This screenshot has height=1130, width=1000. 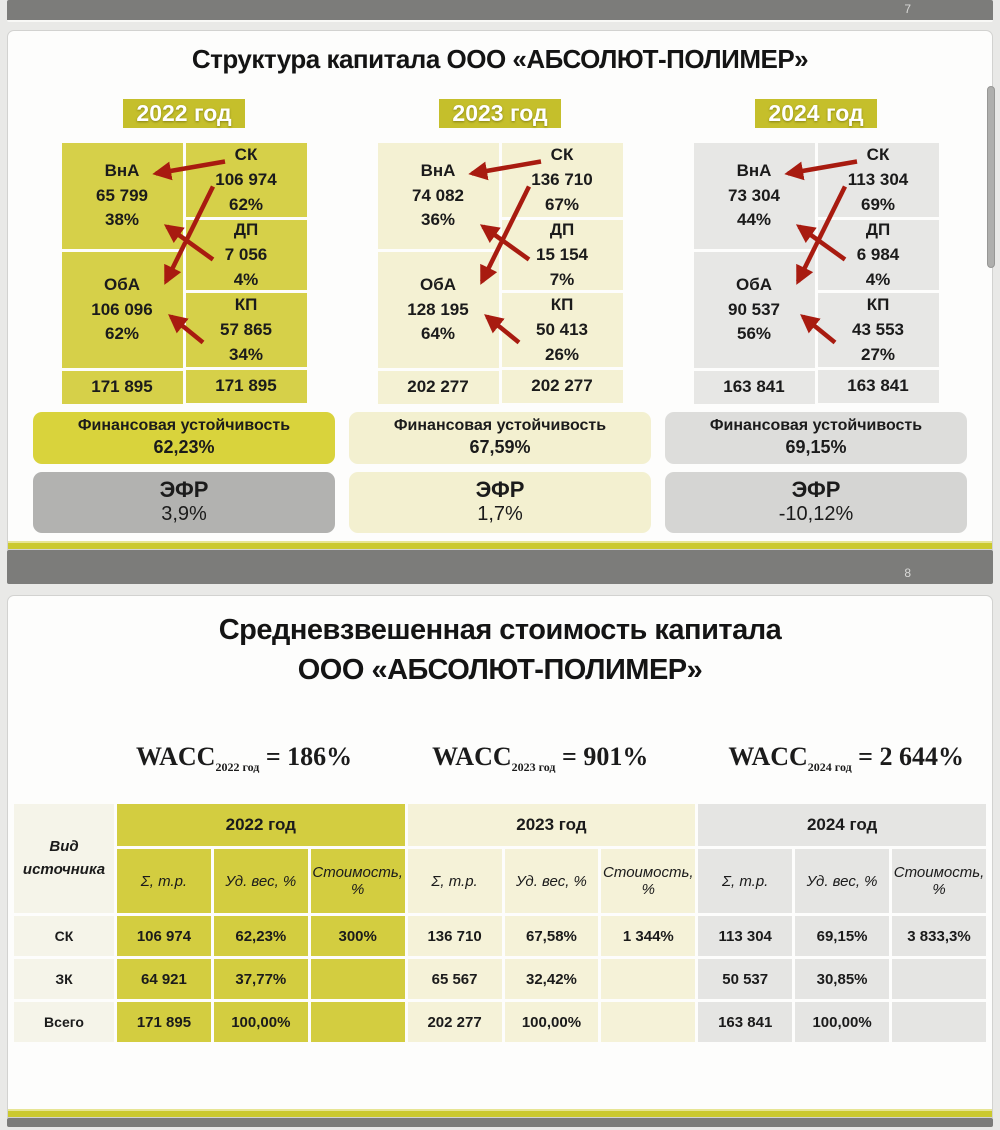 I want to click on page-separator-bar, so click(x=500, y=1122).